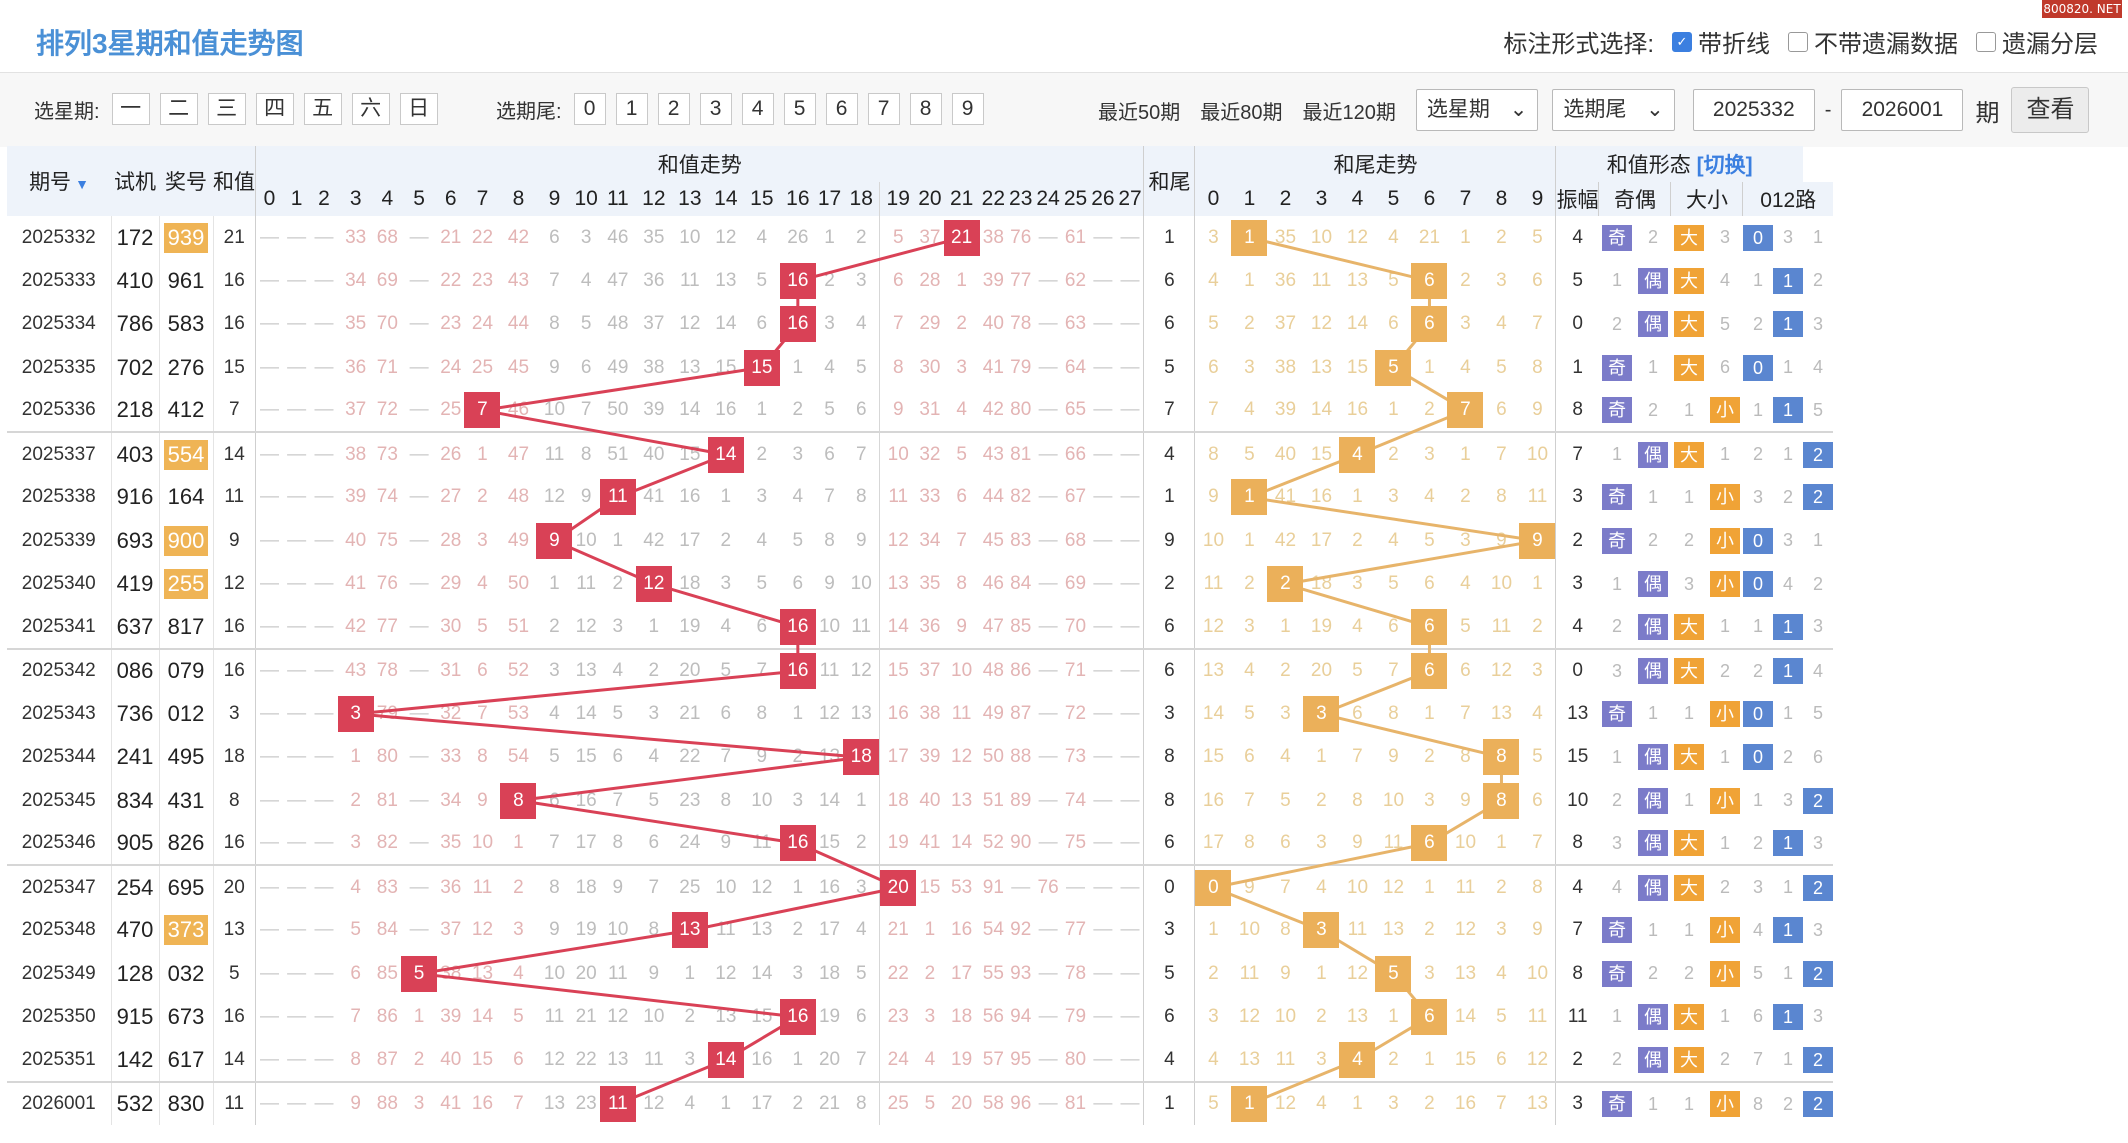  What do you see at coordinates (1753, 110) in the screenshot?
I see `from-period-input: 2025332` at bounding box center [1753, 110].